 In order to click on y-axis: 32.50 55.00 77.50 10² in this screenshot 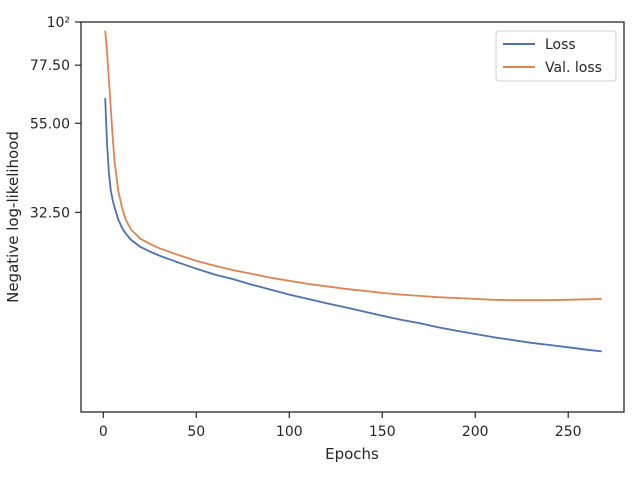, I will do `click(55, 118)`.